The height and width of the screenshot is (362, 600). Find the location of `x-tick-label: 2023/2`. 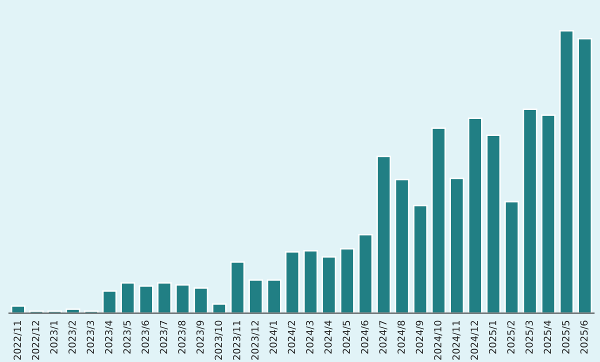

x-tick-label: 2023/2 is located at coordinates (72, 337).